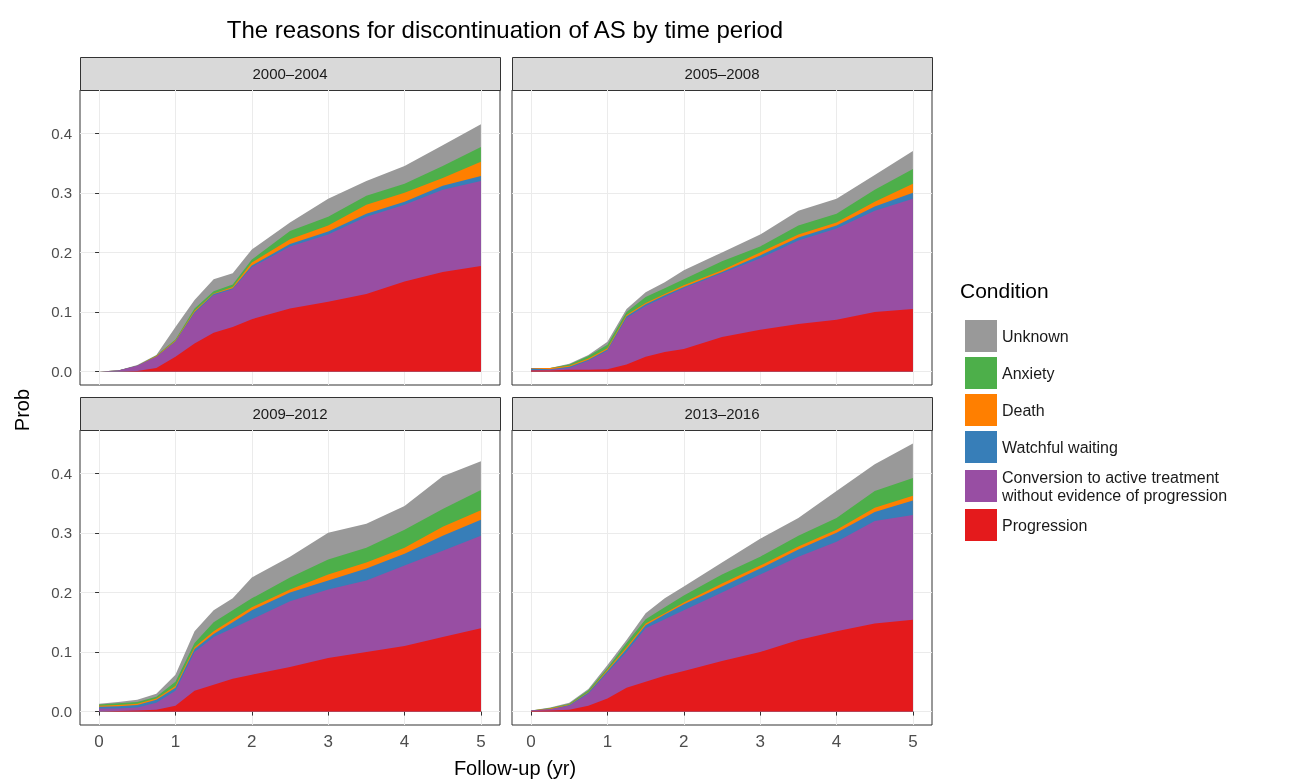 The height and width of the screenshot is (782, 1295). I want to click on chart-title: The reasons for discontinuation of AS by time period, so click(505, 29).